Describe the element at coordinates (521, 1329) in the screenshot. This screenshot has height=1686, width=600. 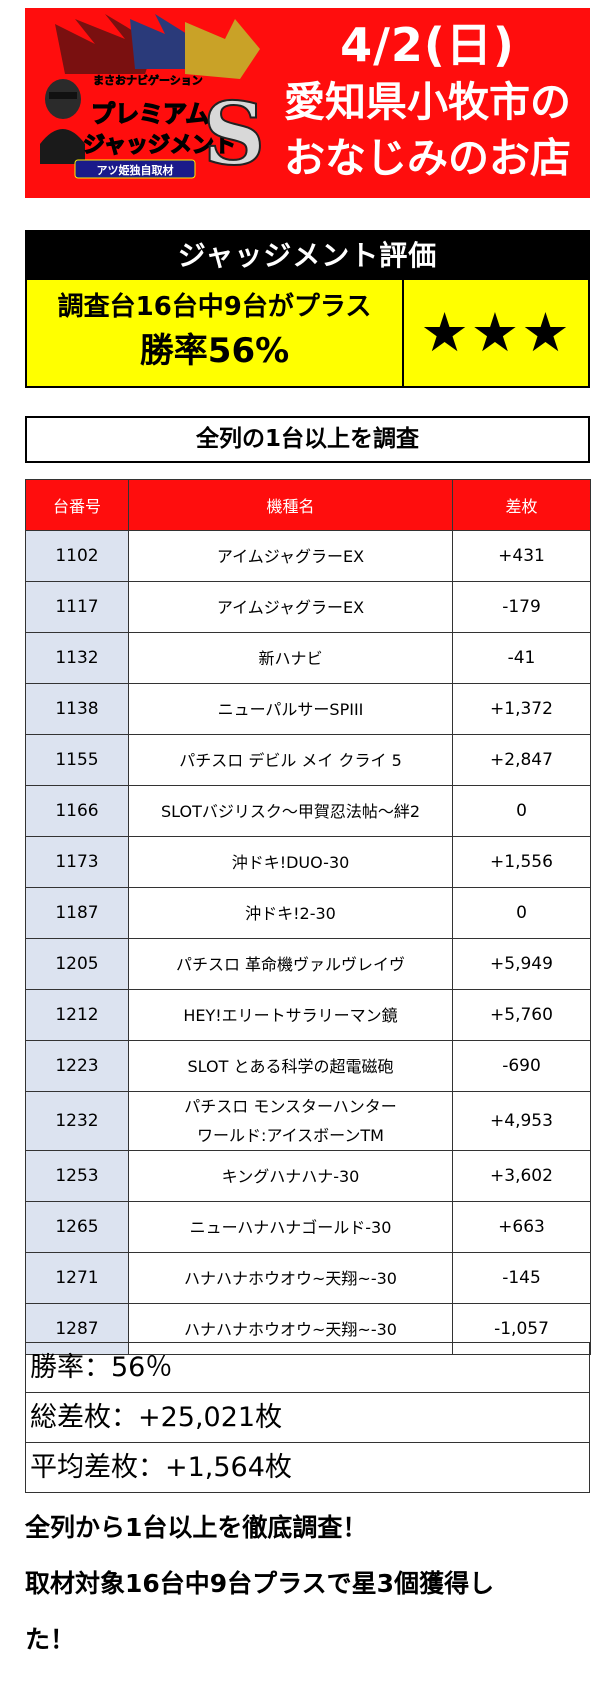
I see `coin-difference: -1,057` at that location.